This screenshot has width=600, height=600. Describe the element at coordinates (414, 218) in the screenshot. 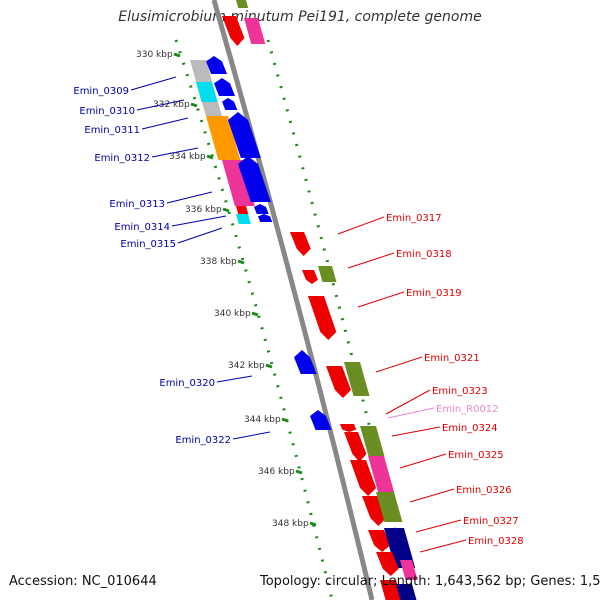

I see `gene-label-forward: Emin_0317` at that location.